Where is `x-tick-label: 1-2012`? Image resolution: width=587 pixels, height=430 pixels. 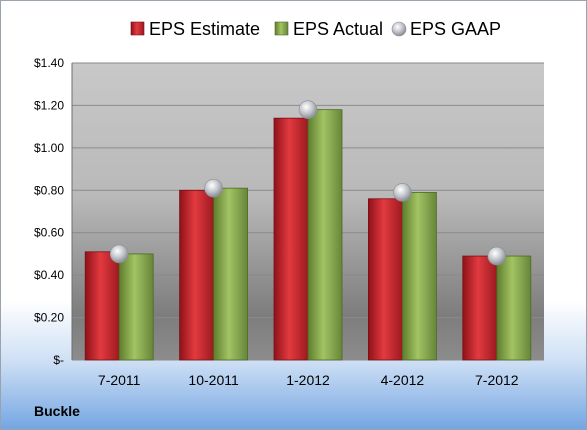
x-tick-label: 1-2012 is located at coordinates (308, 380).